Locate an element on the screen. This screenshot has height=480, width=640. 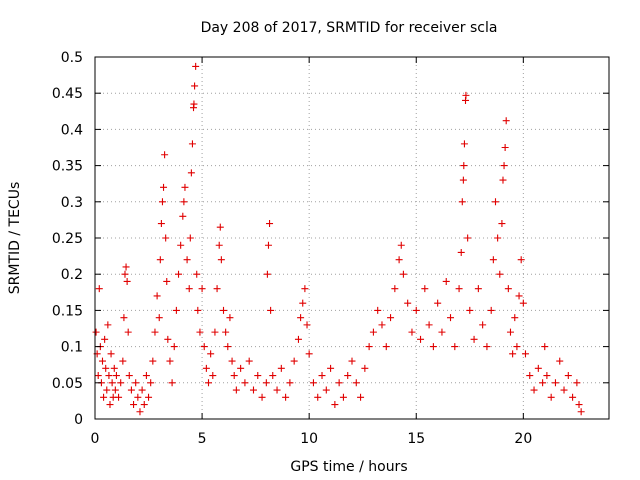
x-tick-label: 0 is located at coordinates (95, 439).